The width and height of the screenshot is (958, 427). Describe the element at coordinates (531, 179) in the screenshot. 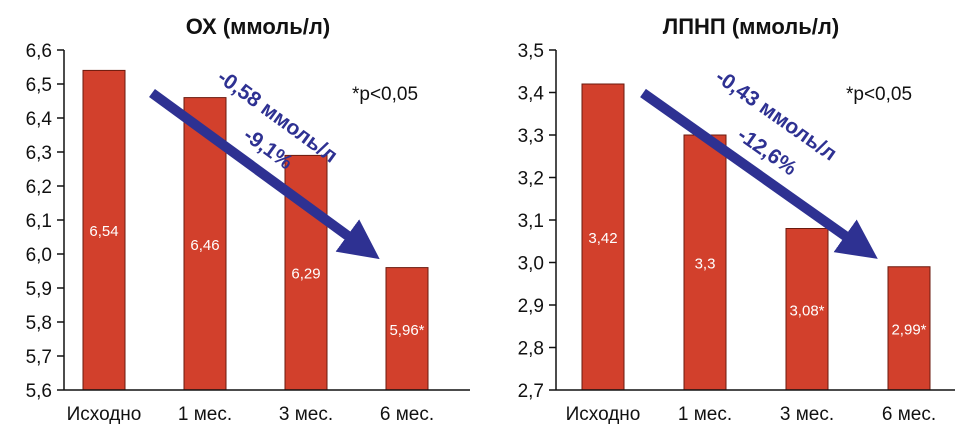

I see `y-tick-label: 3,2` at that location.